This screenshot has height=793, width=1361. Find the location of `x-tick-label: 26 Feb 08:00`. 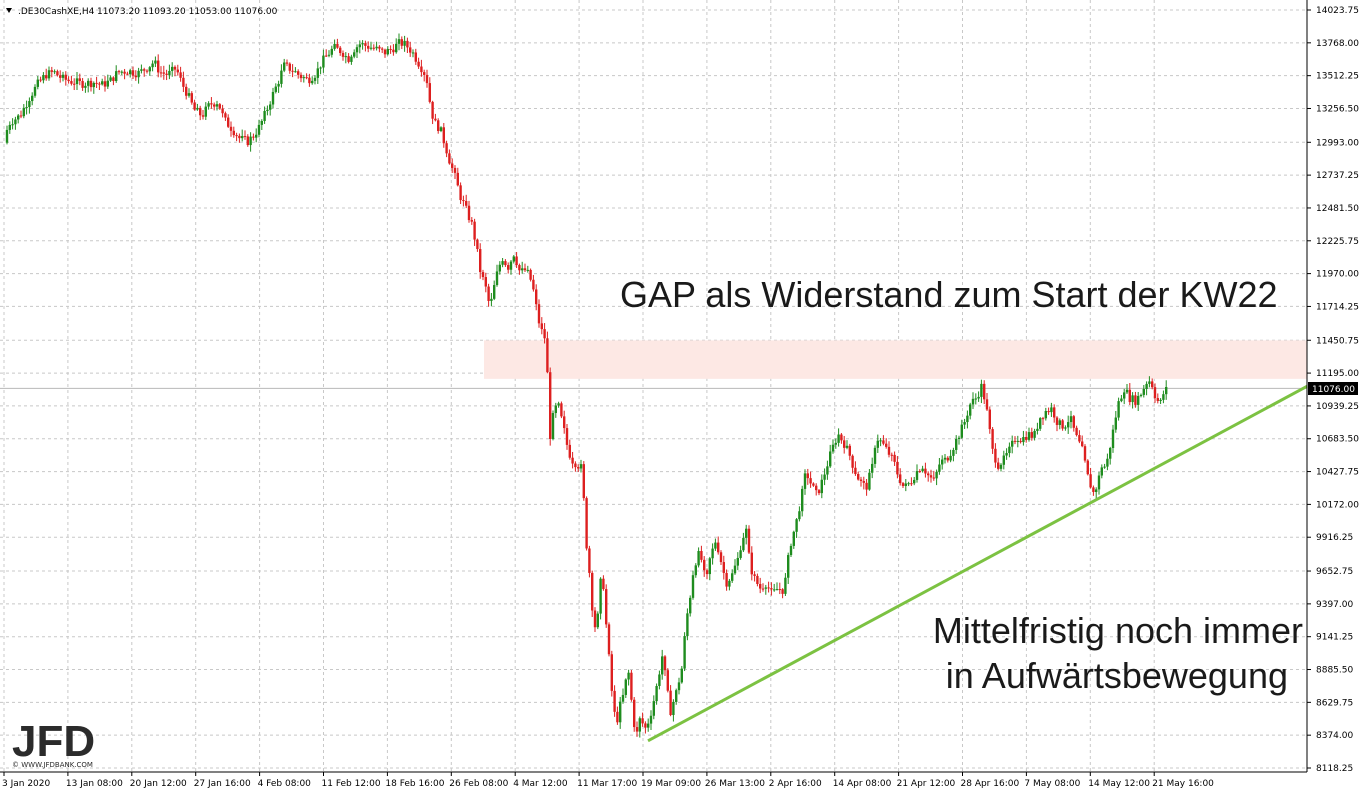

x-tick-label: 26 Feb 08:00 is located at coordinates (478, 784).